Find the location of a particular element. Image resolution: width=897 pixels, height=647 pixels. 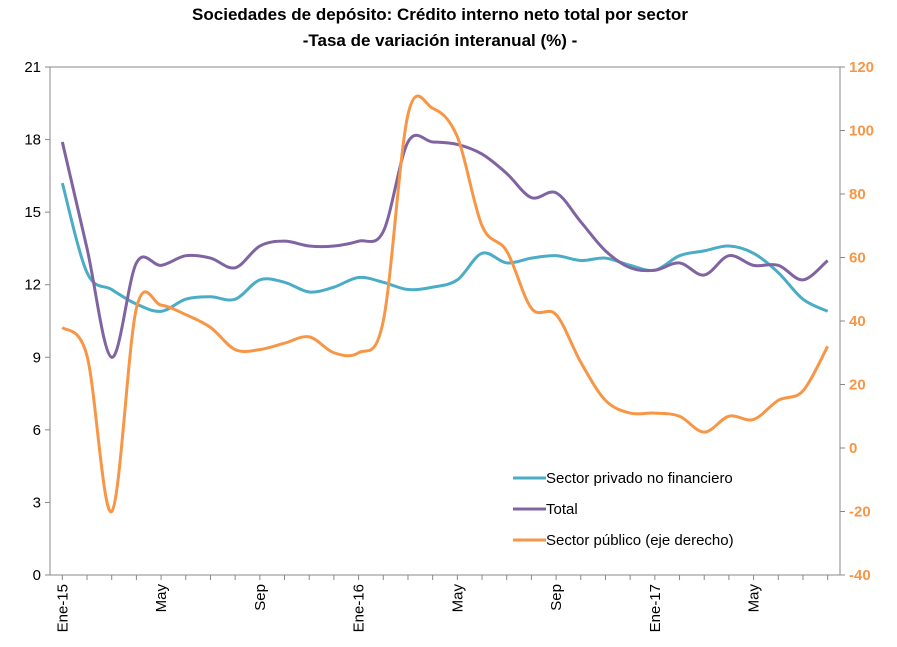

legend-label: Sector privado no financiero is located at coordinates (639, 478).